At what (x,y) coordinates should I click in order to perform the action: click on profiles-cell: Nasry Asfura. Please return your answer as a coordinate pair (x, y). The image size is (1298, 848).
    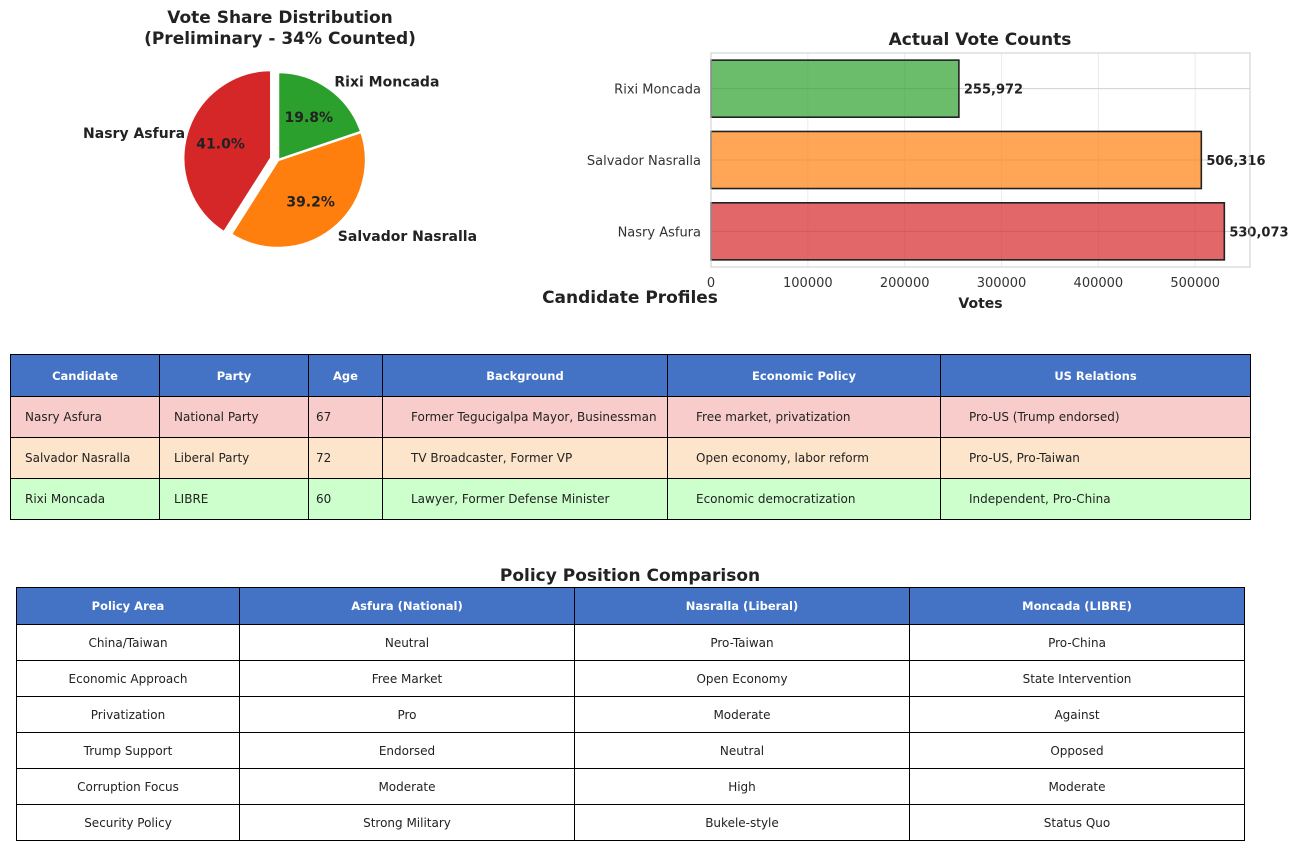
    Looking at the image, I should click on (85, 417).